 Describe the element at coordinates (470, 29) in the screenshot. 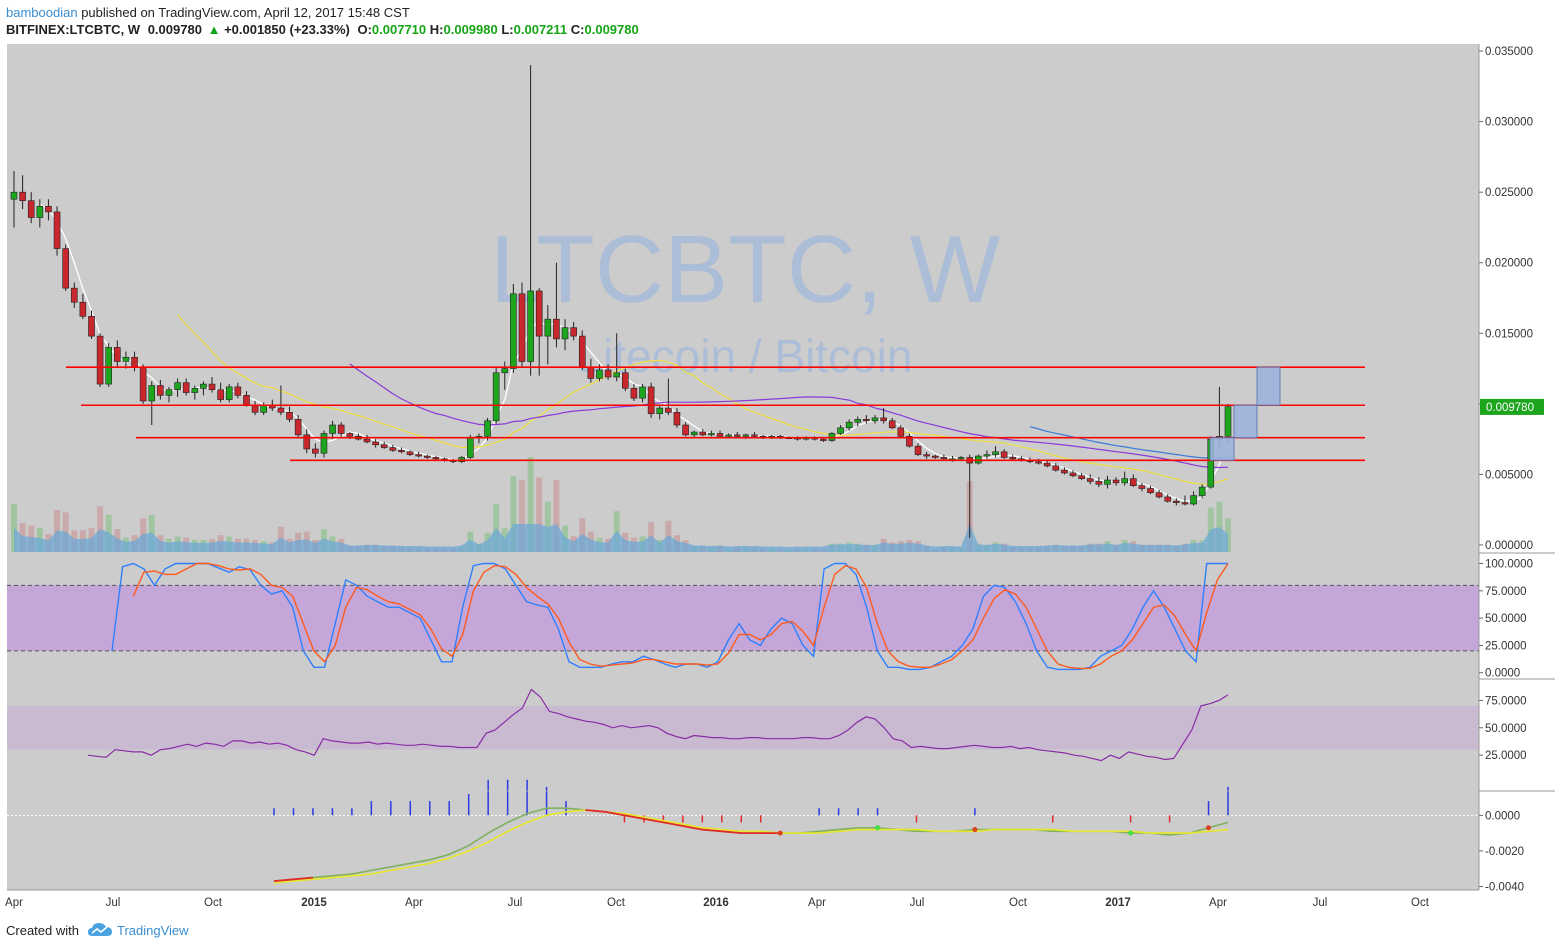

I see `high-value: 0.009980` at that location.